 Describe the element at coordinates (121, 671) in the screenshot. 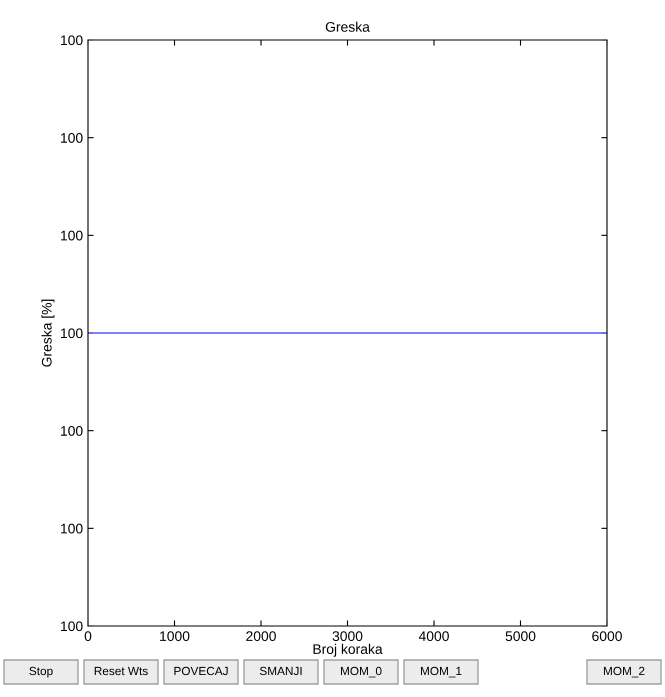

I see `text: Reset Wts` at that location.